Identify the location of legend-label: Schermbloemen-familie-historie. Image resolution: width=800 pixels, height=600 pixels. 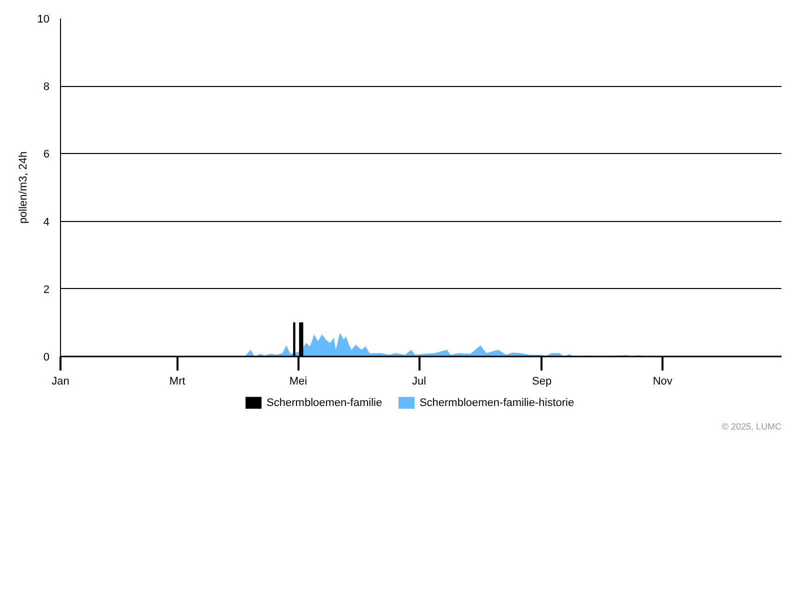
(496, 402).